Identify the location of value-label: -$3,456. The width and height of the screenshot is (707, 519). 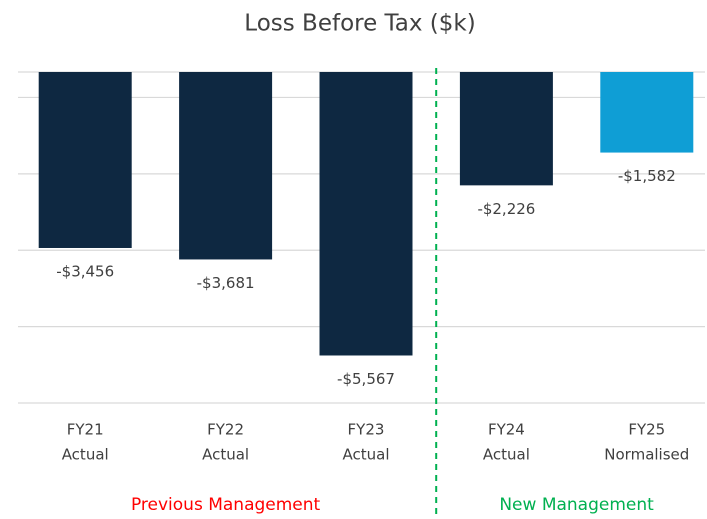
(85, 271).